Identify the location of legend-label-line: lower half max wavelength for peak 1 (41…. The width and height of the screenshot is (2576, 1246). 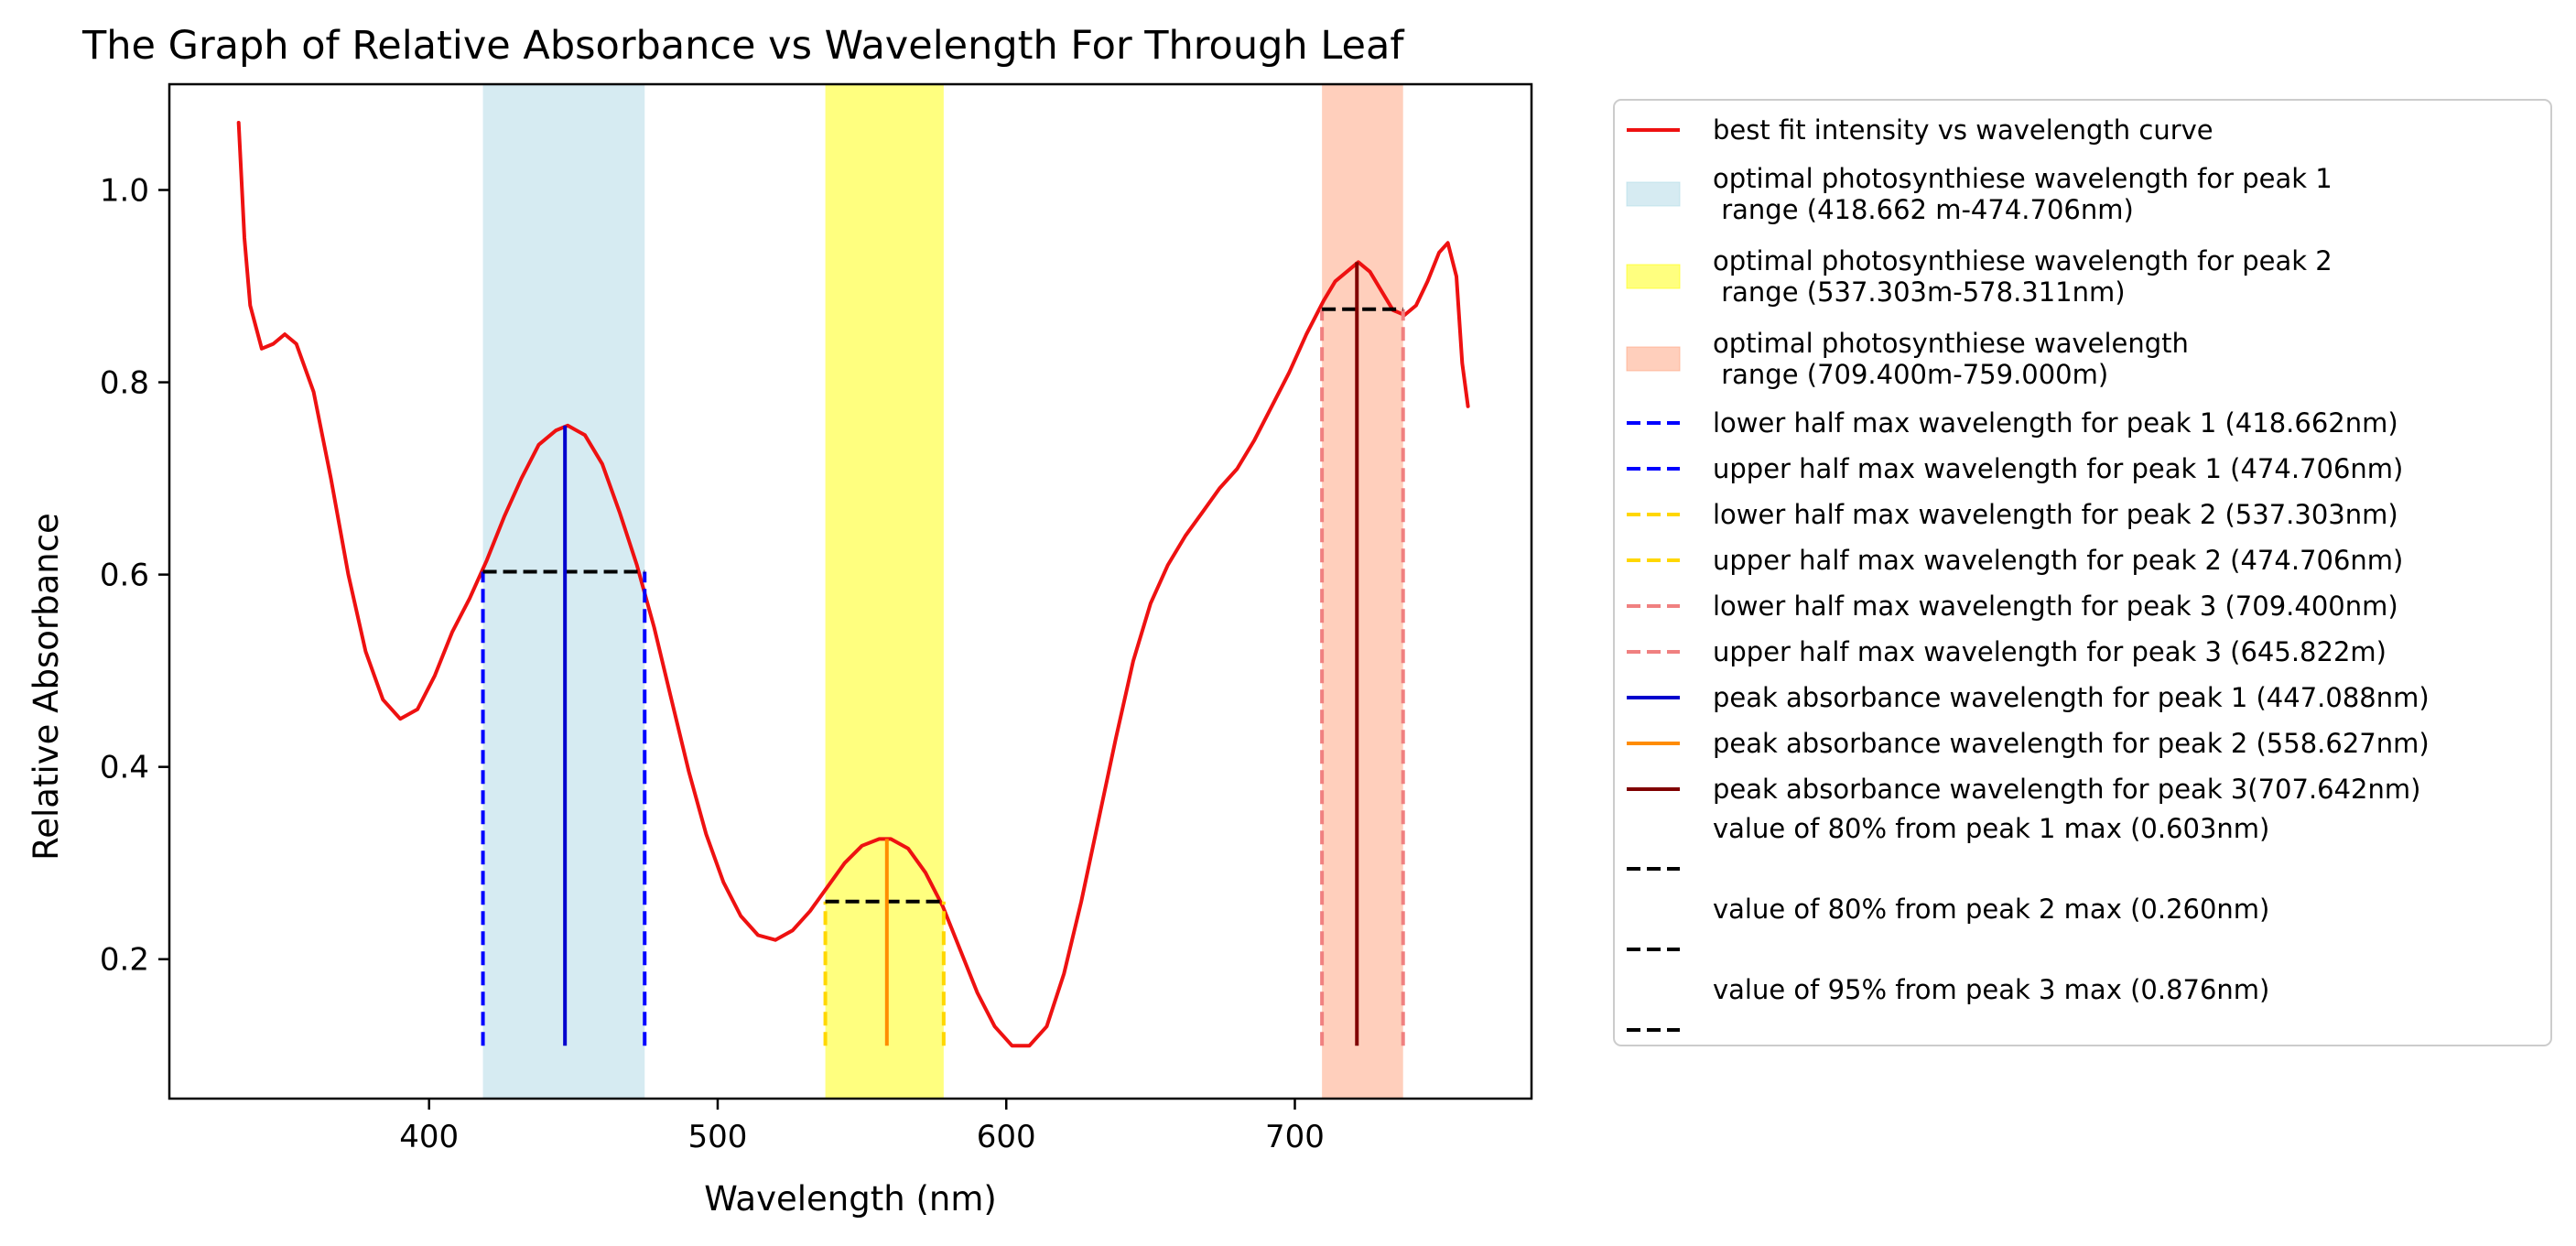
(2055, 423).